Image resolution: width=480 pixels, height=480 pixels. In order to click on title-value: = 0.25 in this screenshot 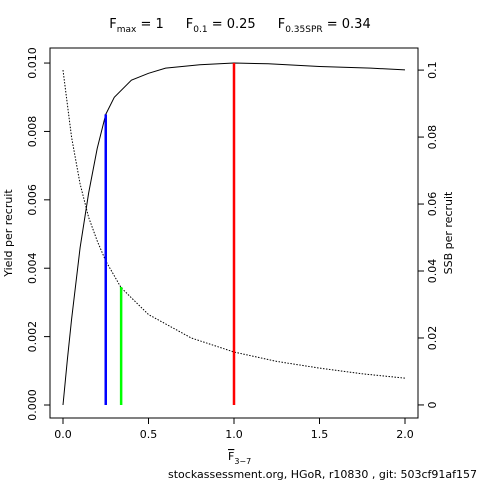, I will do `click(232, 24)`.